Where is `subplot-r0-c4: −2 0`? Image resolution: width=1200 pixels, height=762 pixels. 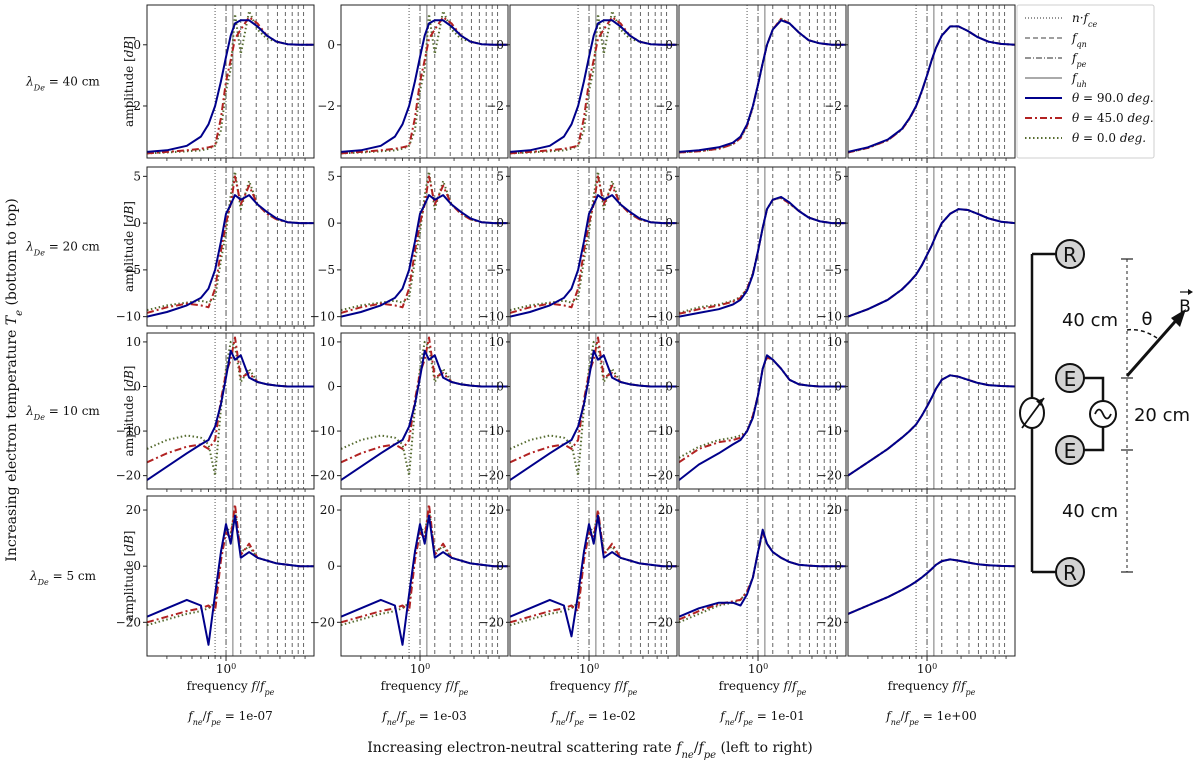
subplot-r0-c4: −2 0 is located at coordinates (920, 83).